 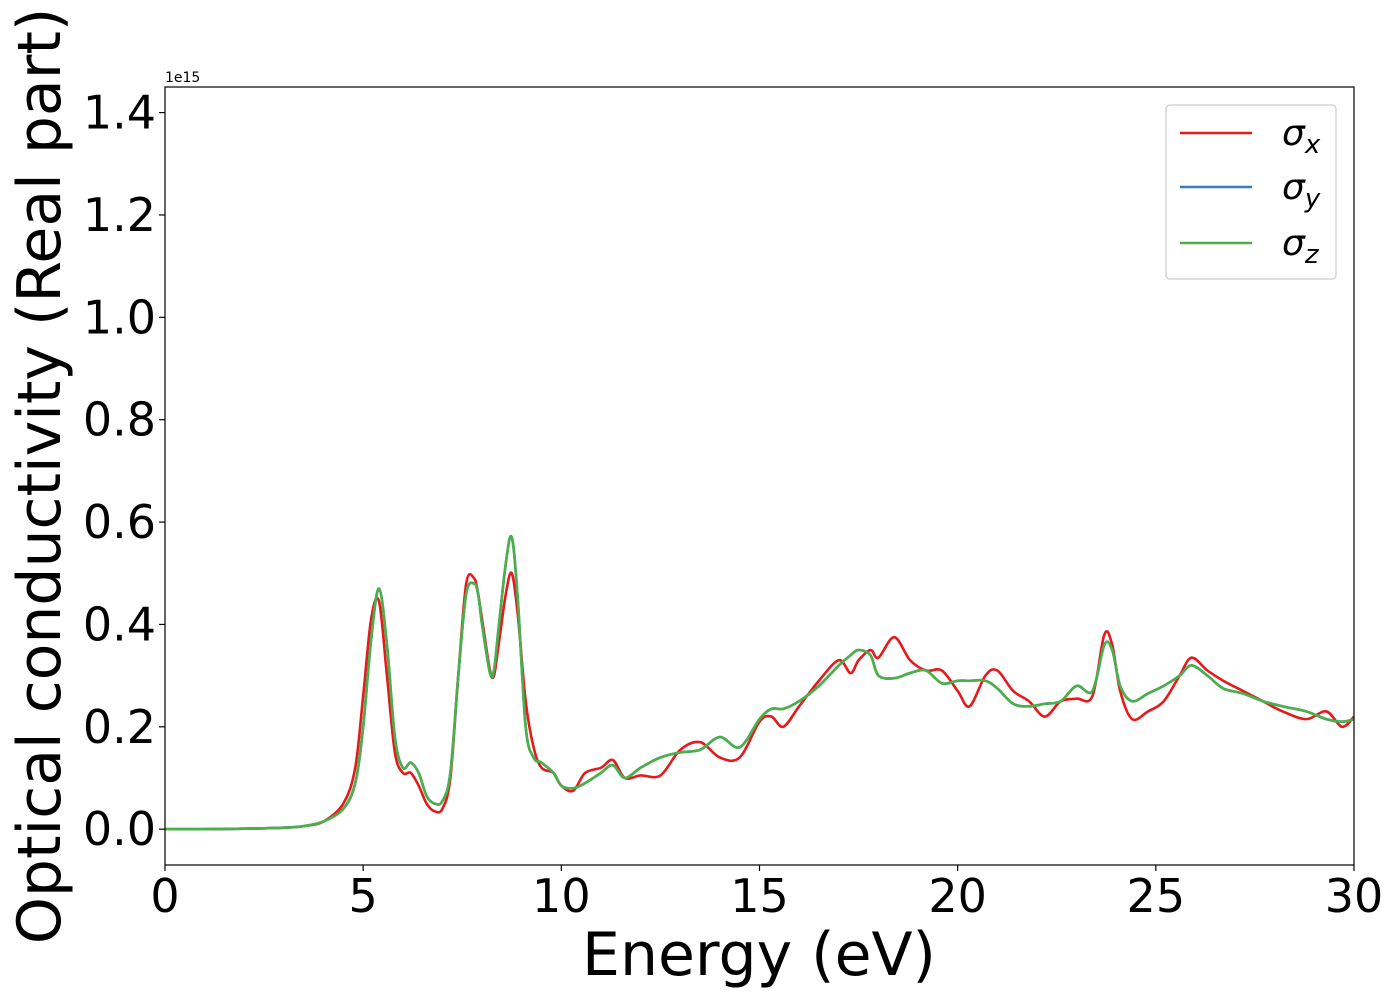 I want to click on y-offset-label: 1e15, so click(x=182, y=78).